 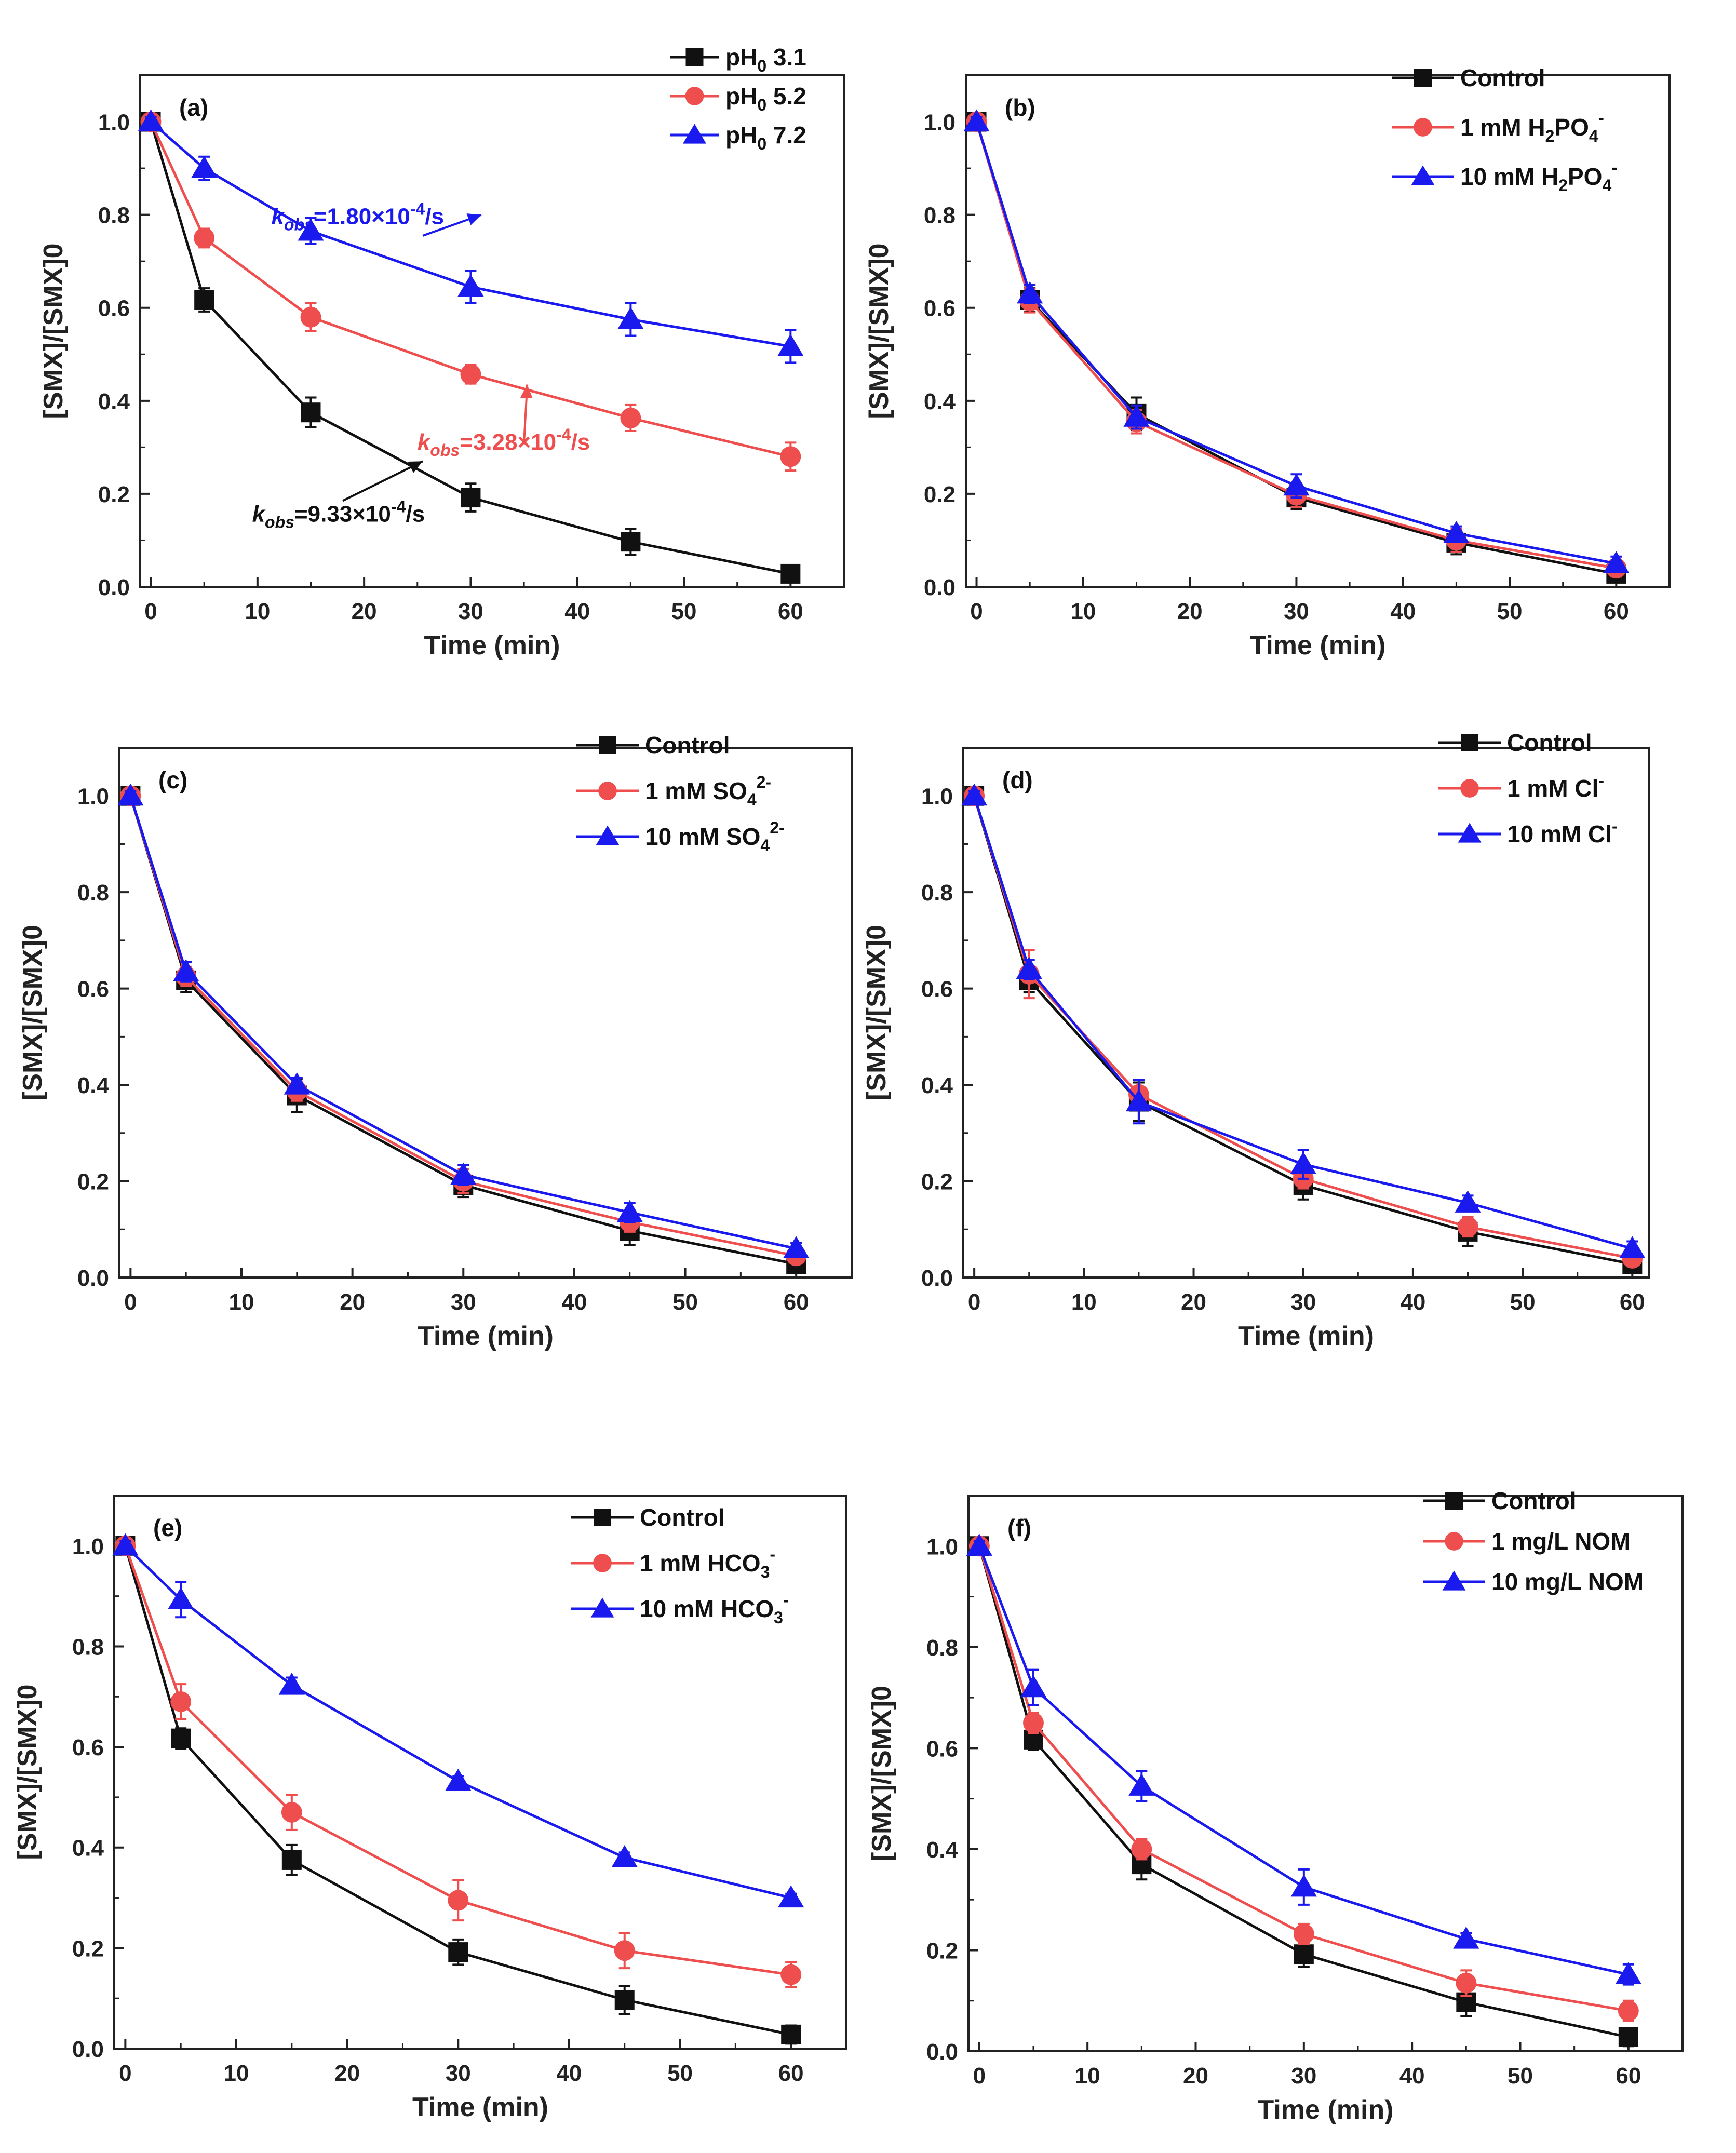 I want to click on legend: Control 1 mM HCO3- 10 mM HCO3-, so click(x=680, y=1565).